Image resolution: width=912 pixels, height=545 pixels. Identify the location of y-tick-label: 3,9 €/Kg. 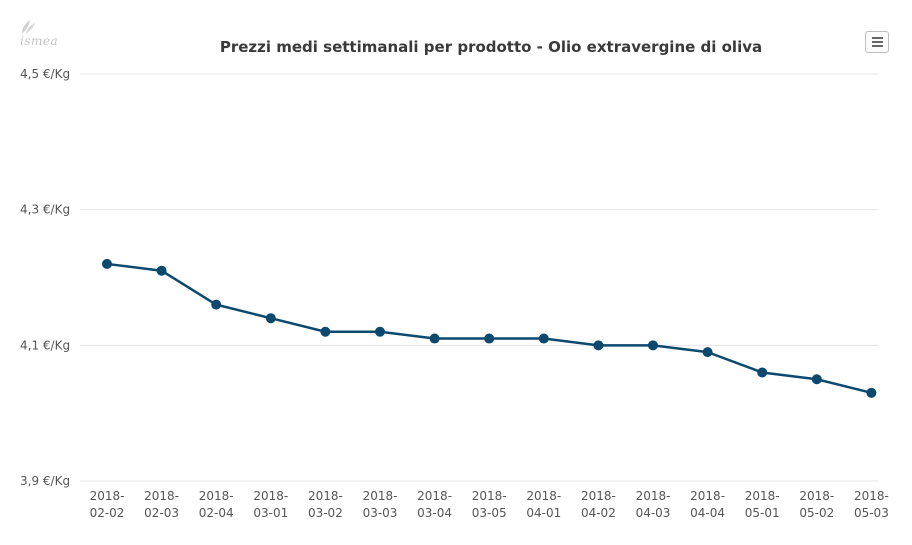
(45, 481).